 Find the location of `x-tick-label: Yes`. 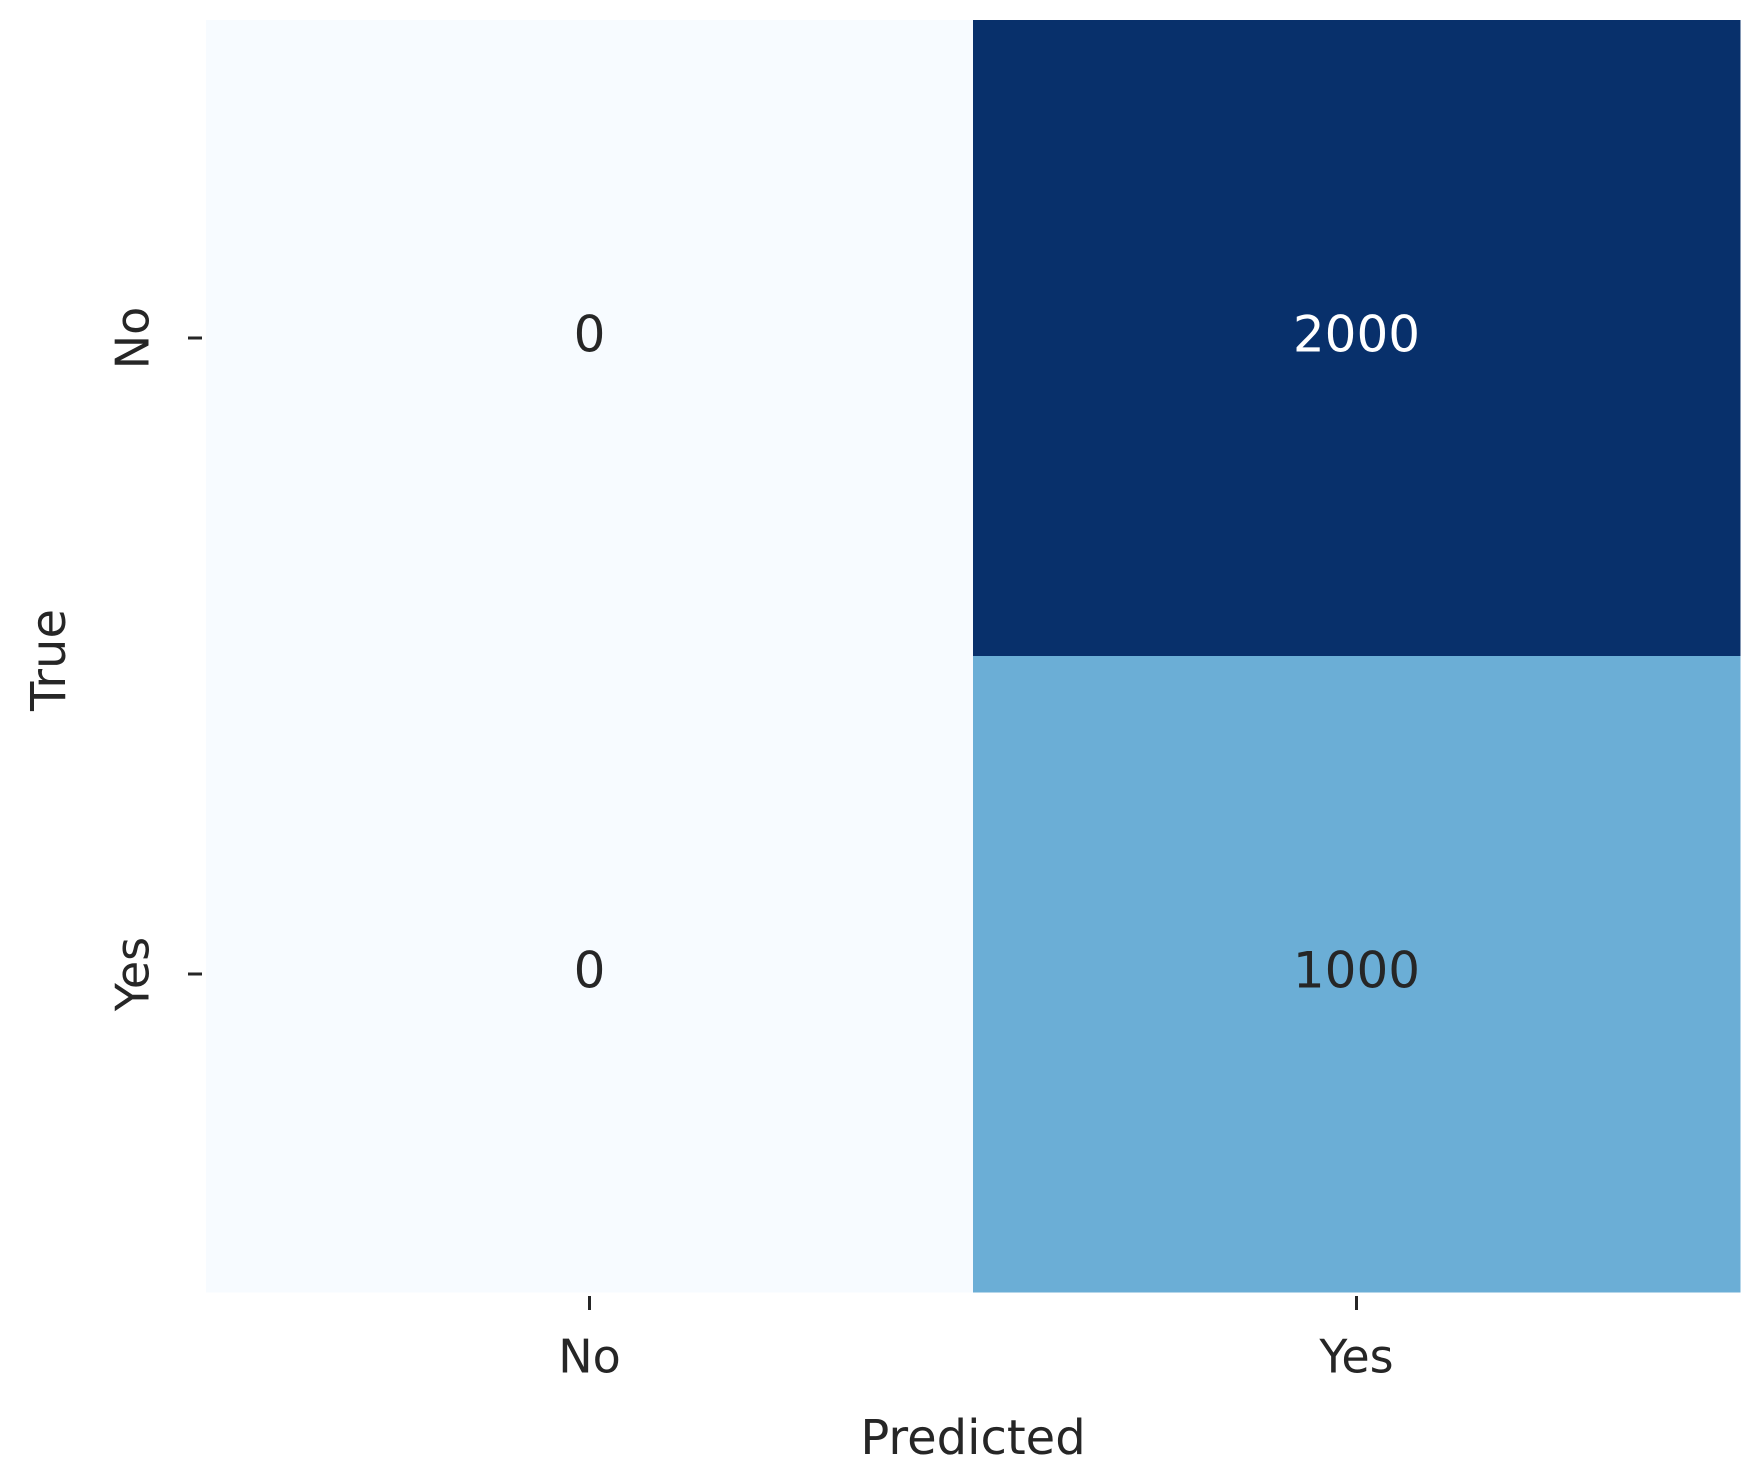

x-tick-label: Yes is located at coordinates (1355, 1357).